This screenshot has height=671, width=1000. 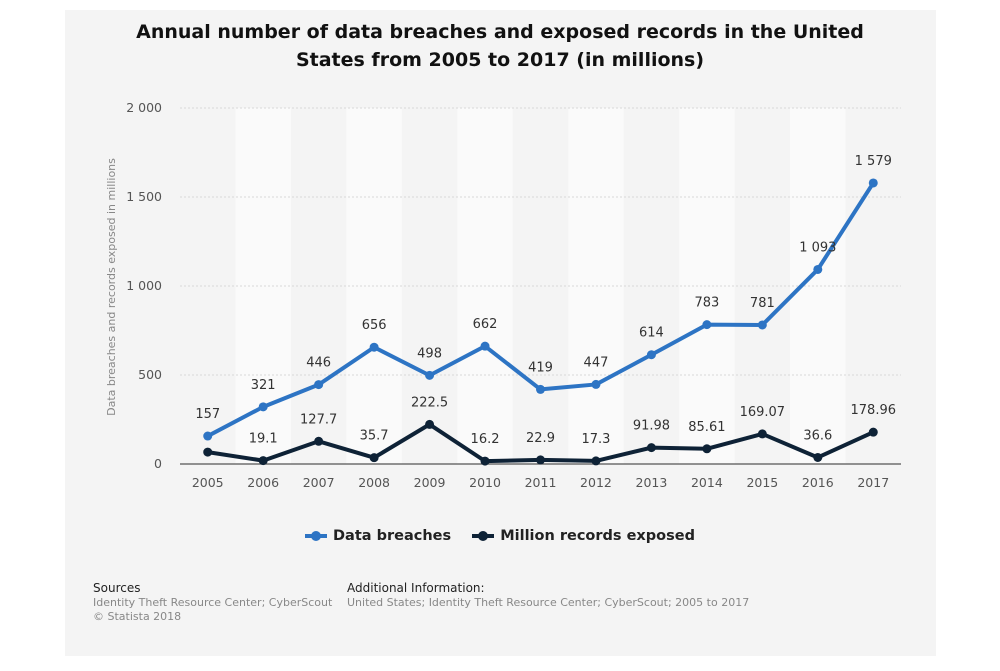 What do you see at coordinates (263, 385) in the screenshot?
I see `data-label: 321` at bounding box center [263, 385].